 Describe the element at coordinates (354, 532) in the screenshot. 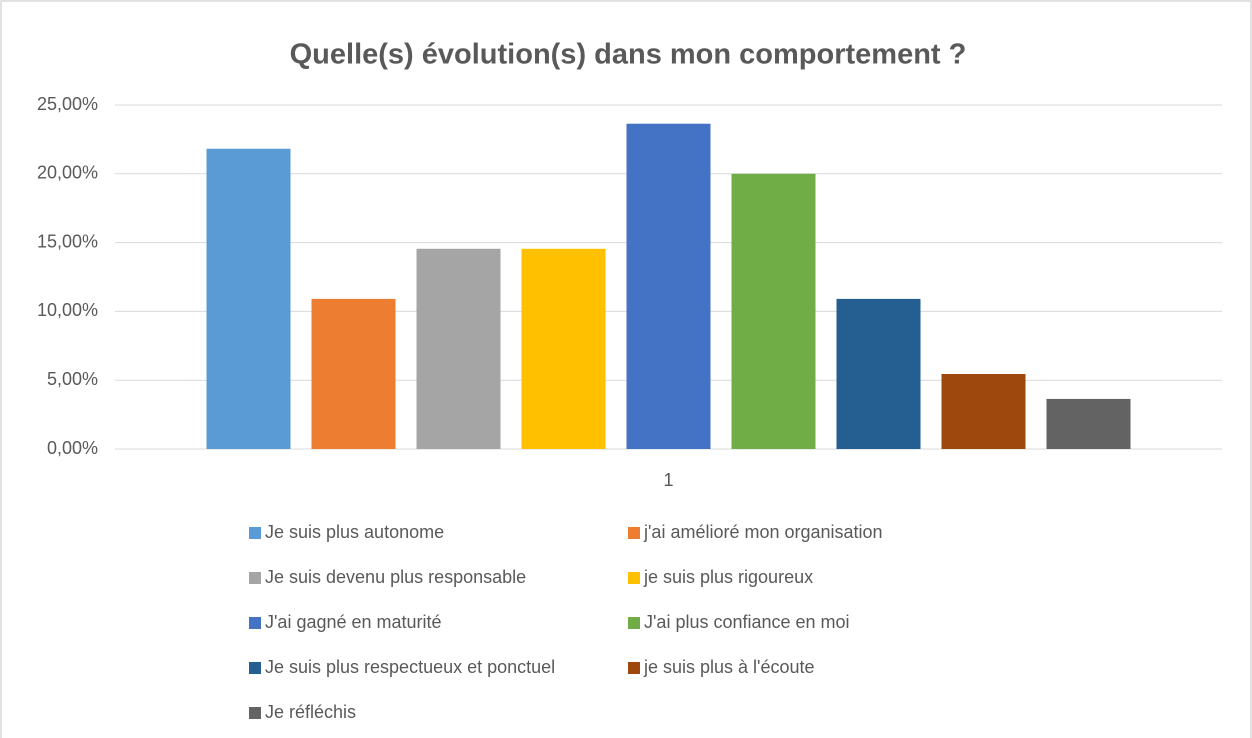

I see `legend-label: Je suis plus autonome` at that location.